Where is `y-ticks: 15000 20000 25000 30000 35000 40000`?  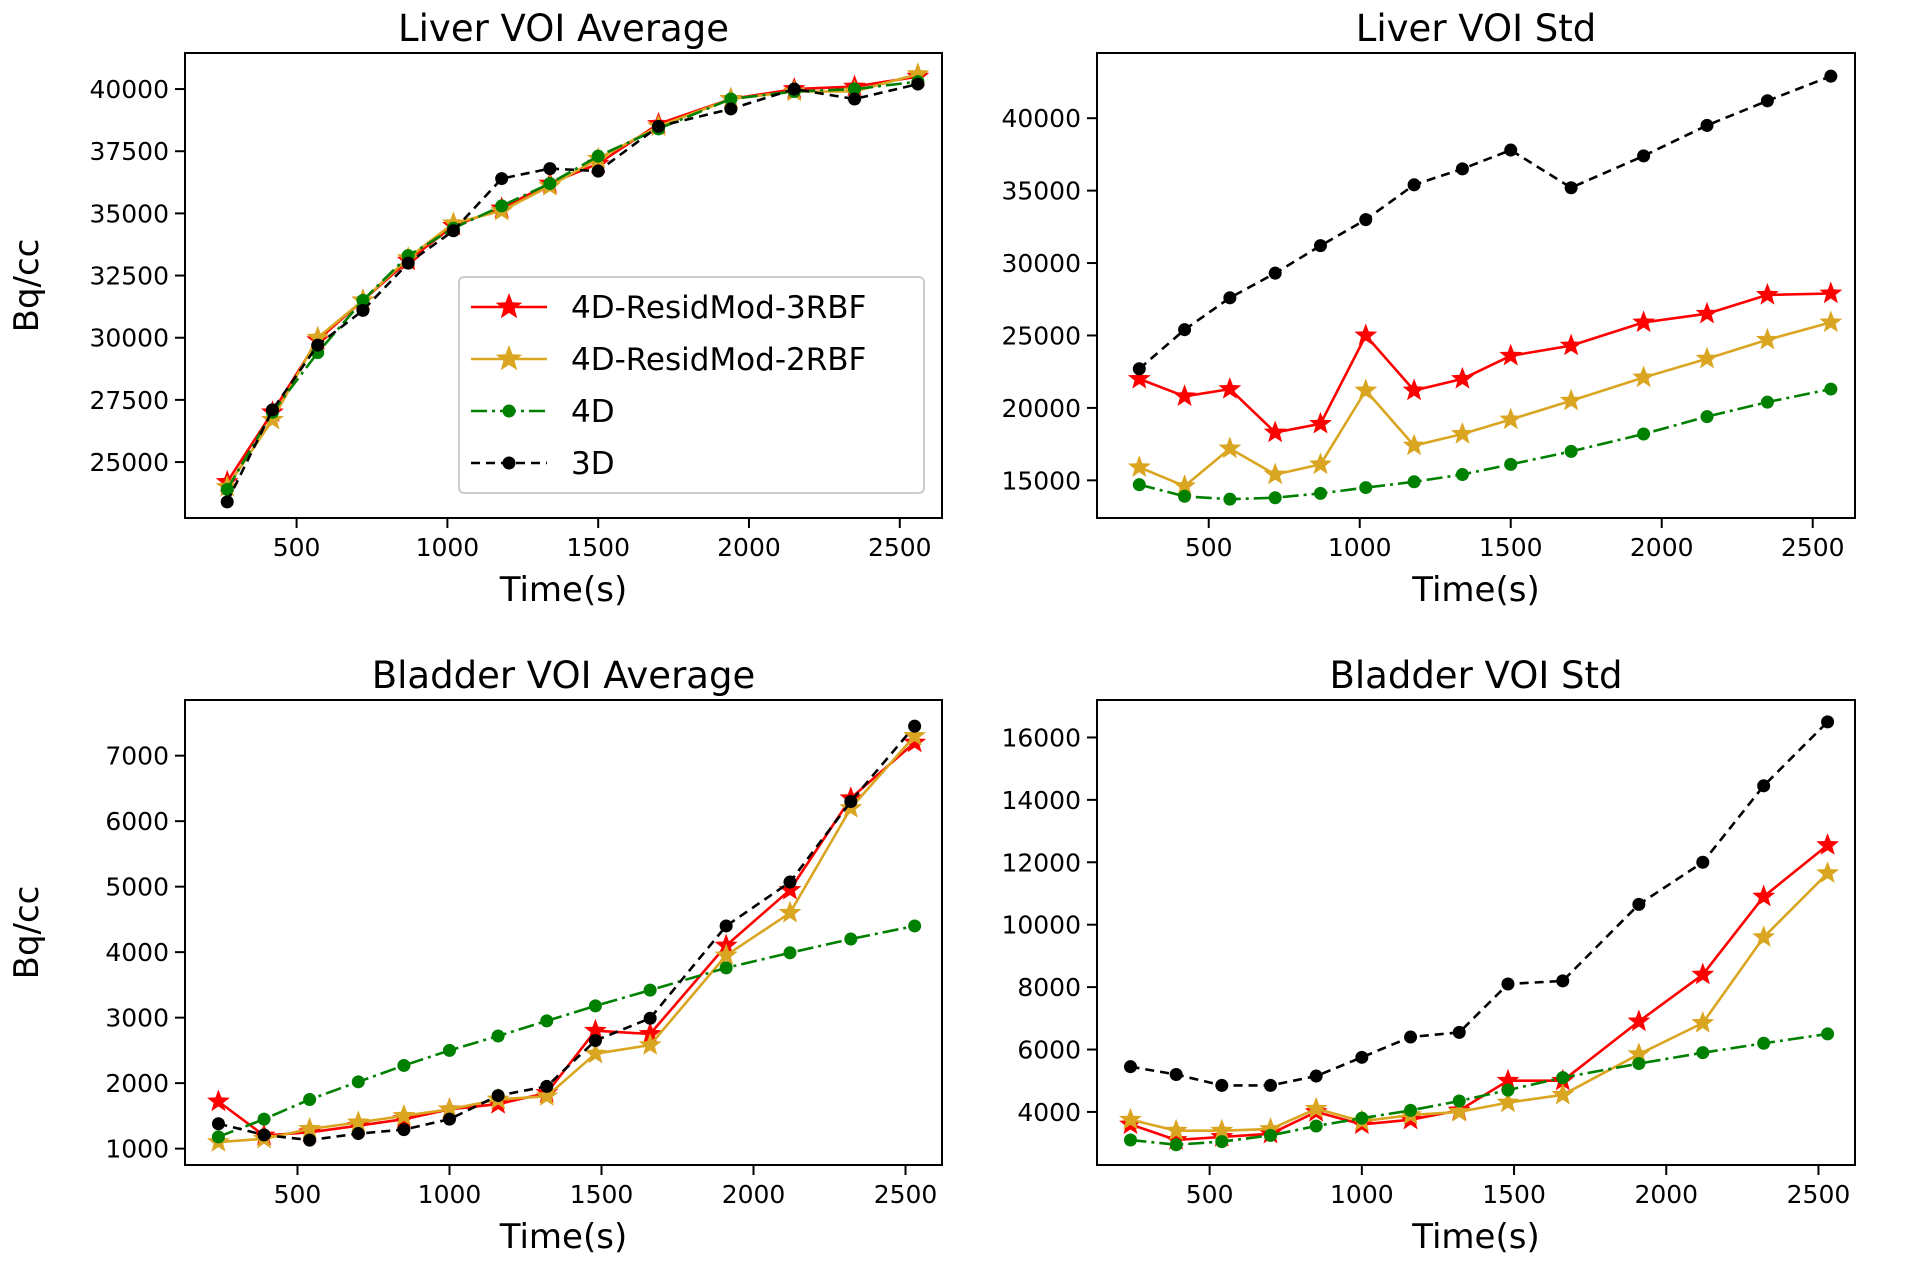 y-ticks: 15000 20000 25000 30000 35000 40000 is located at coordinates (1049, 299).